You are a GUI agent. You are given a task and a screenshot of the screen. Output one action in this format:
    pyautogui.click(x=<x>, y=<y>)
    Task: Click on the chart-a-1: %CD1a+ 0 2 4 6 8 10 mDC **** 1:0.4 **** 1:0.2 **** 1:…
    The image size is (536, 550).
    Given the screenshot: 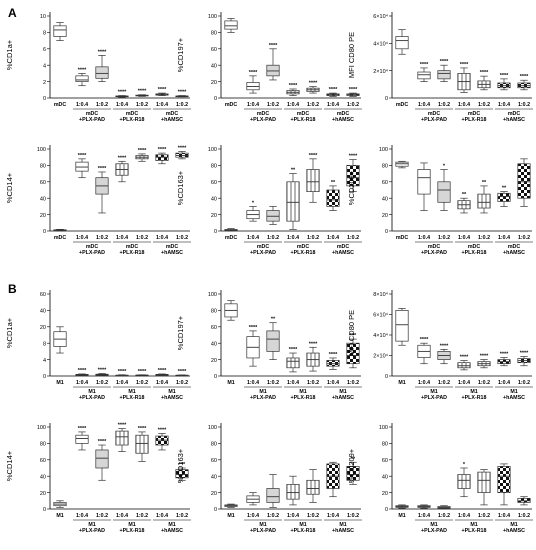 What is the action you would take?
    pyautogui.click(x=98, y=67)
    